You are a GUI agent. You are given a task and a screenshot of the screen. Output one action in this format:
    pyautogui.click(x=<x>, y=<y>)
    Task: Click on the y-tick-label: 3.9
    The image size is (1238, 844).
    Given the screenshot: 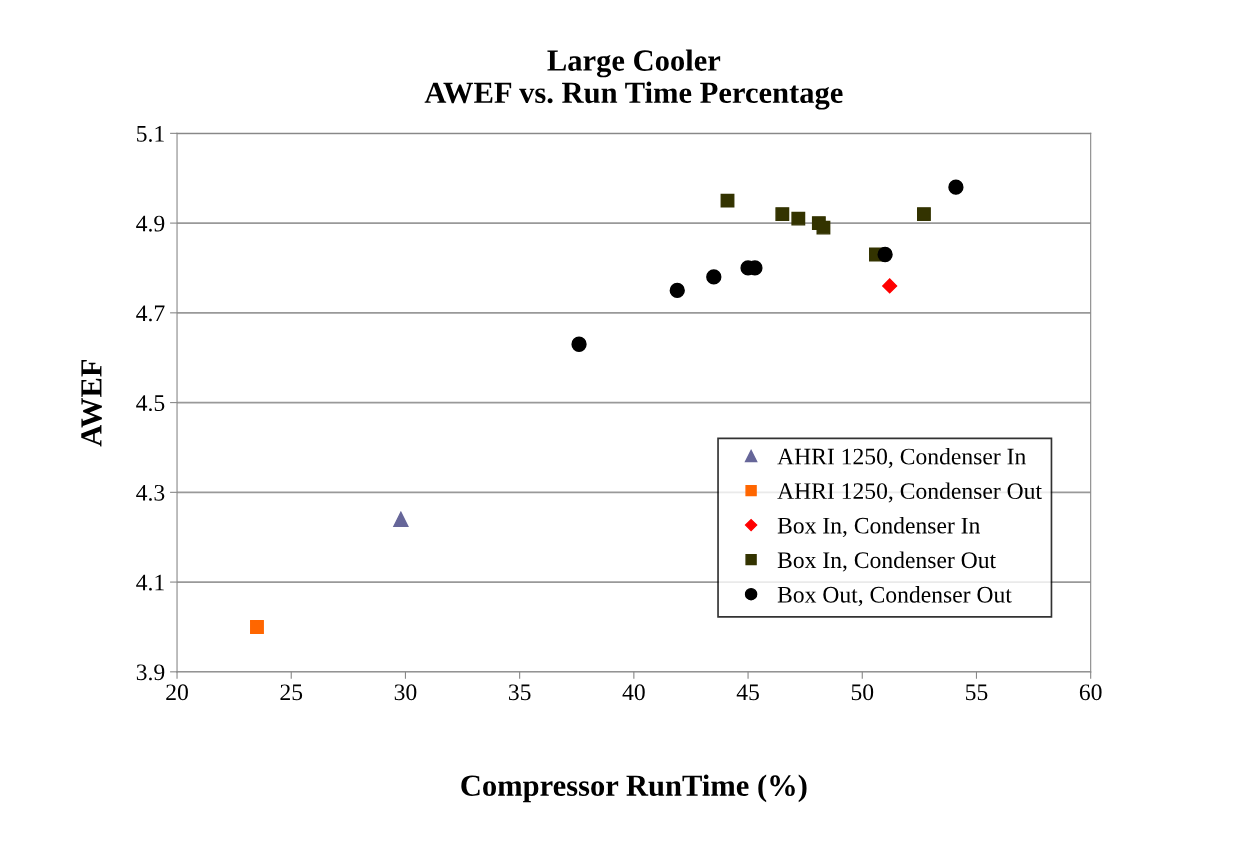 What is the action you would take?
    pyautogui.click(x=150, y=672)
    